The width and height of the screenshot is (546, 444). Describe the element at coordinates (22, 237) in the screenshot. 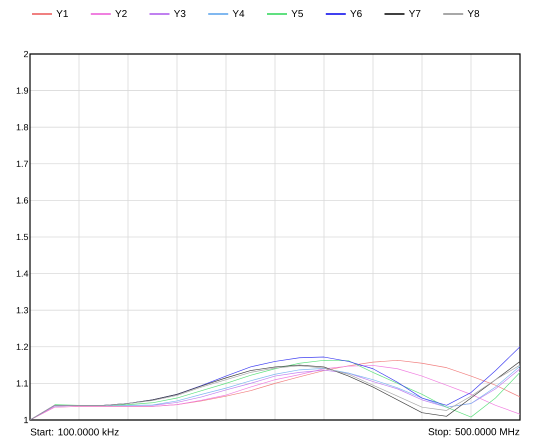

I see `y-tick-label: 1.5` at that location.